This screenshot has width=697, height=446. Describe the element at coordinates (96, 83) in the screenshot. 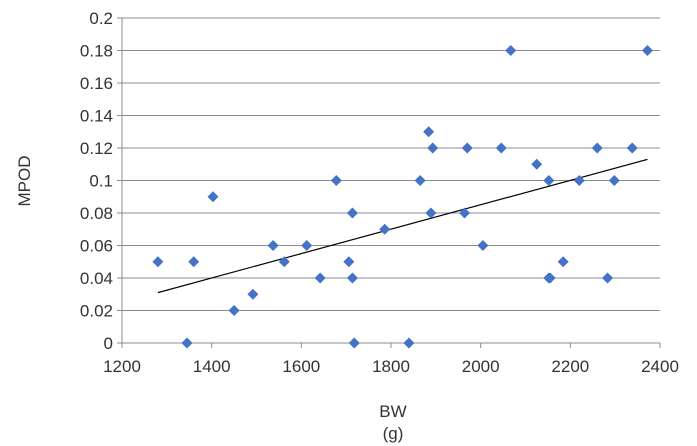

I see `y-tick-label: 0.16` at that location.